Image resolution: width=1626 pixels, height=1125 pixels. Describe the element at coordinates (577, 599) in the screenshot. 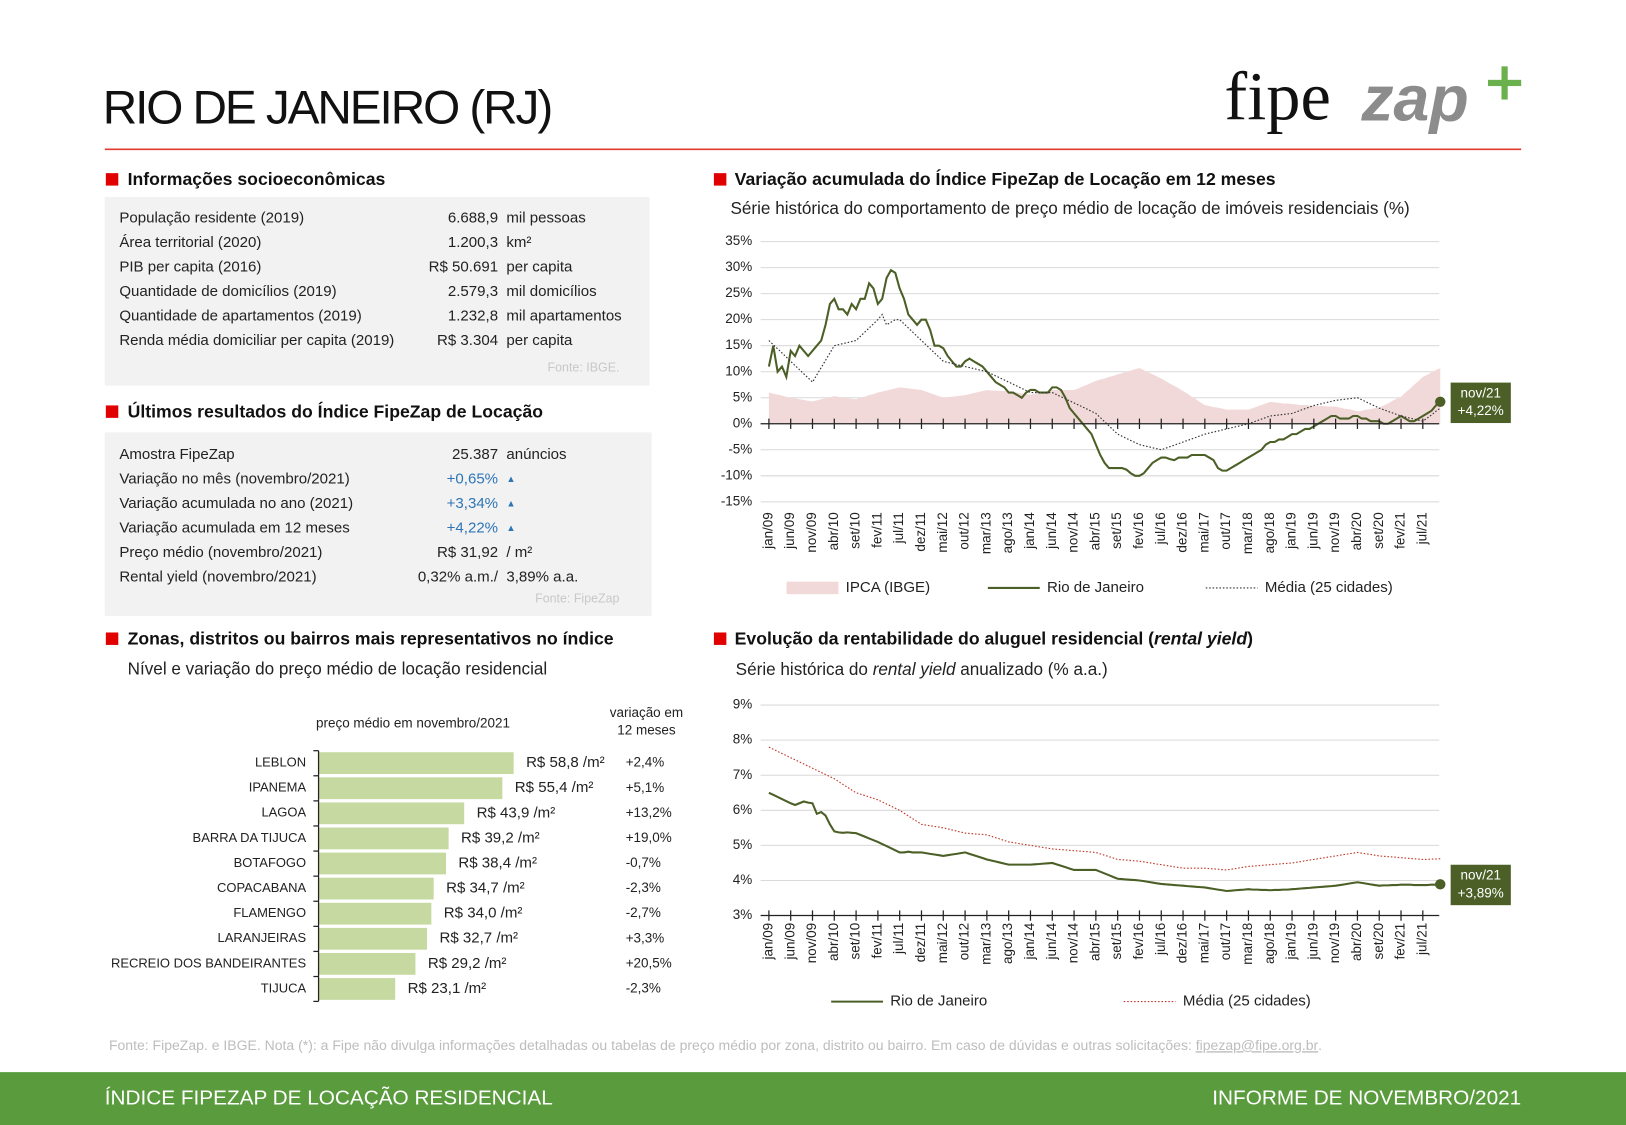

I see `source-note: Fonte: FipeZap` at that location.